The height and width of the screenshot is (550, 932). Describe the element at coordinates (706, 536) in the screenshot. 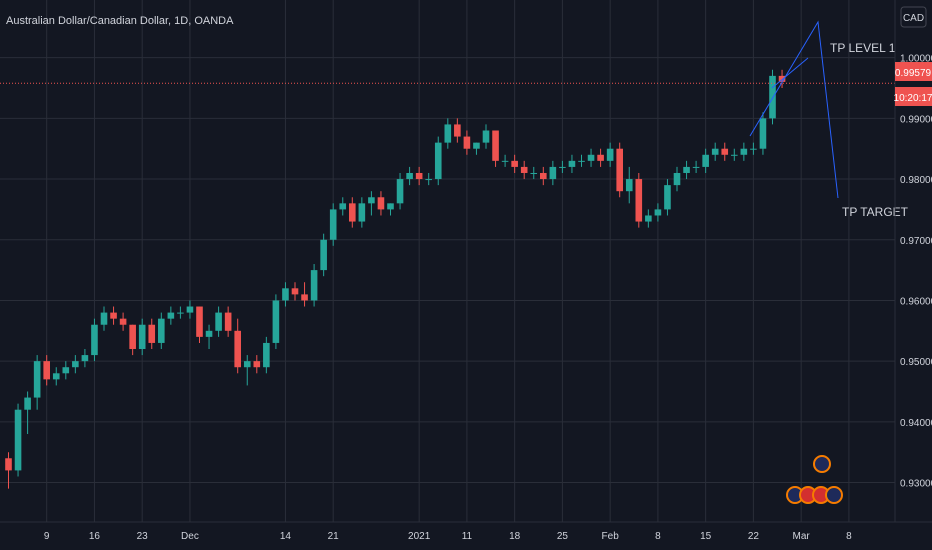

I see `time-tick-label: 15` at that location.